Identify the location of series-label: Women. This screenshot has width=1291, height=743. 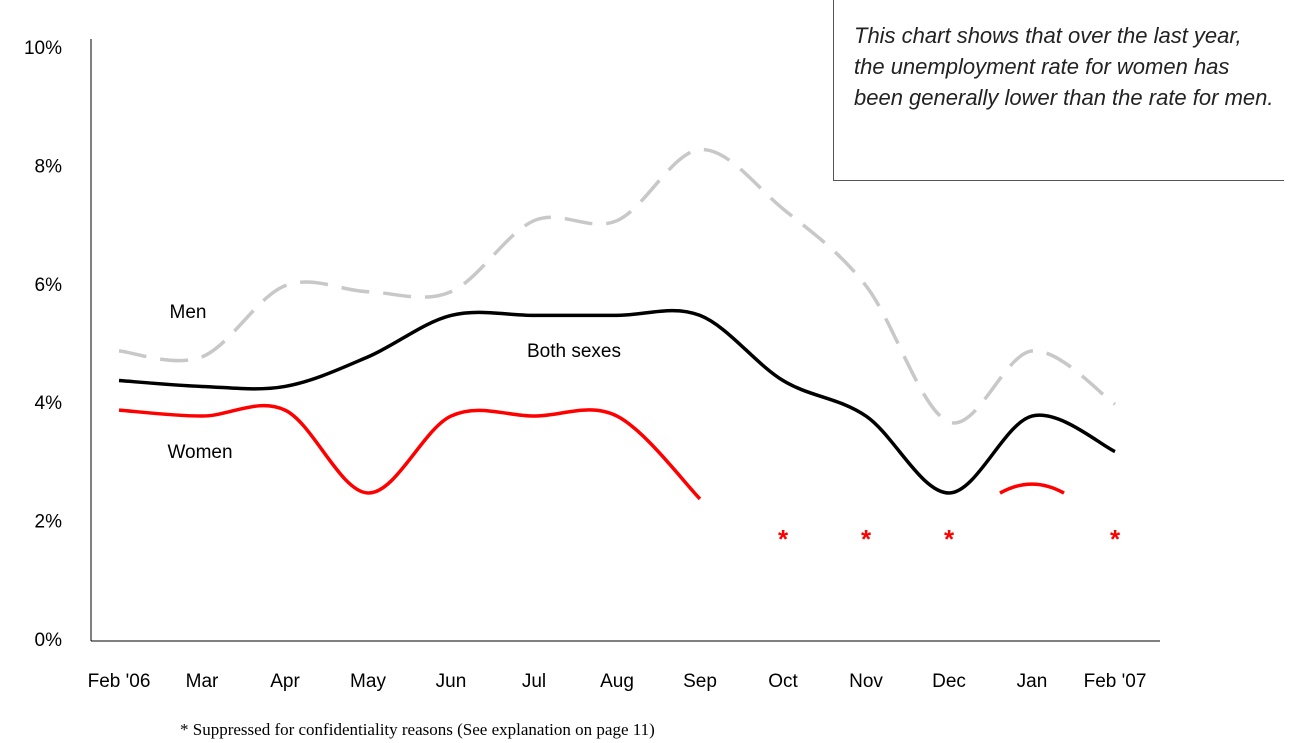
(199, 452).